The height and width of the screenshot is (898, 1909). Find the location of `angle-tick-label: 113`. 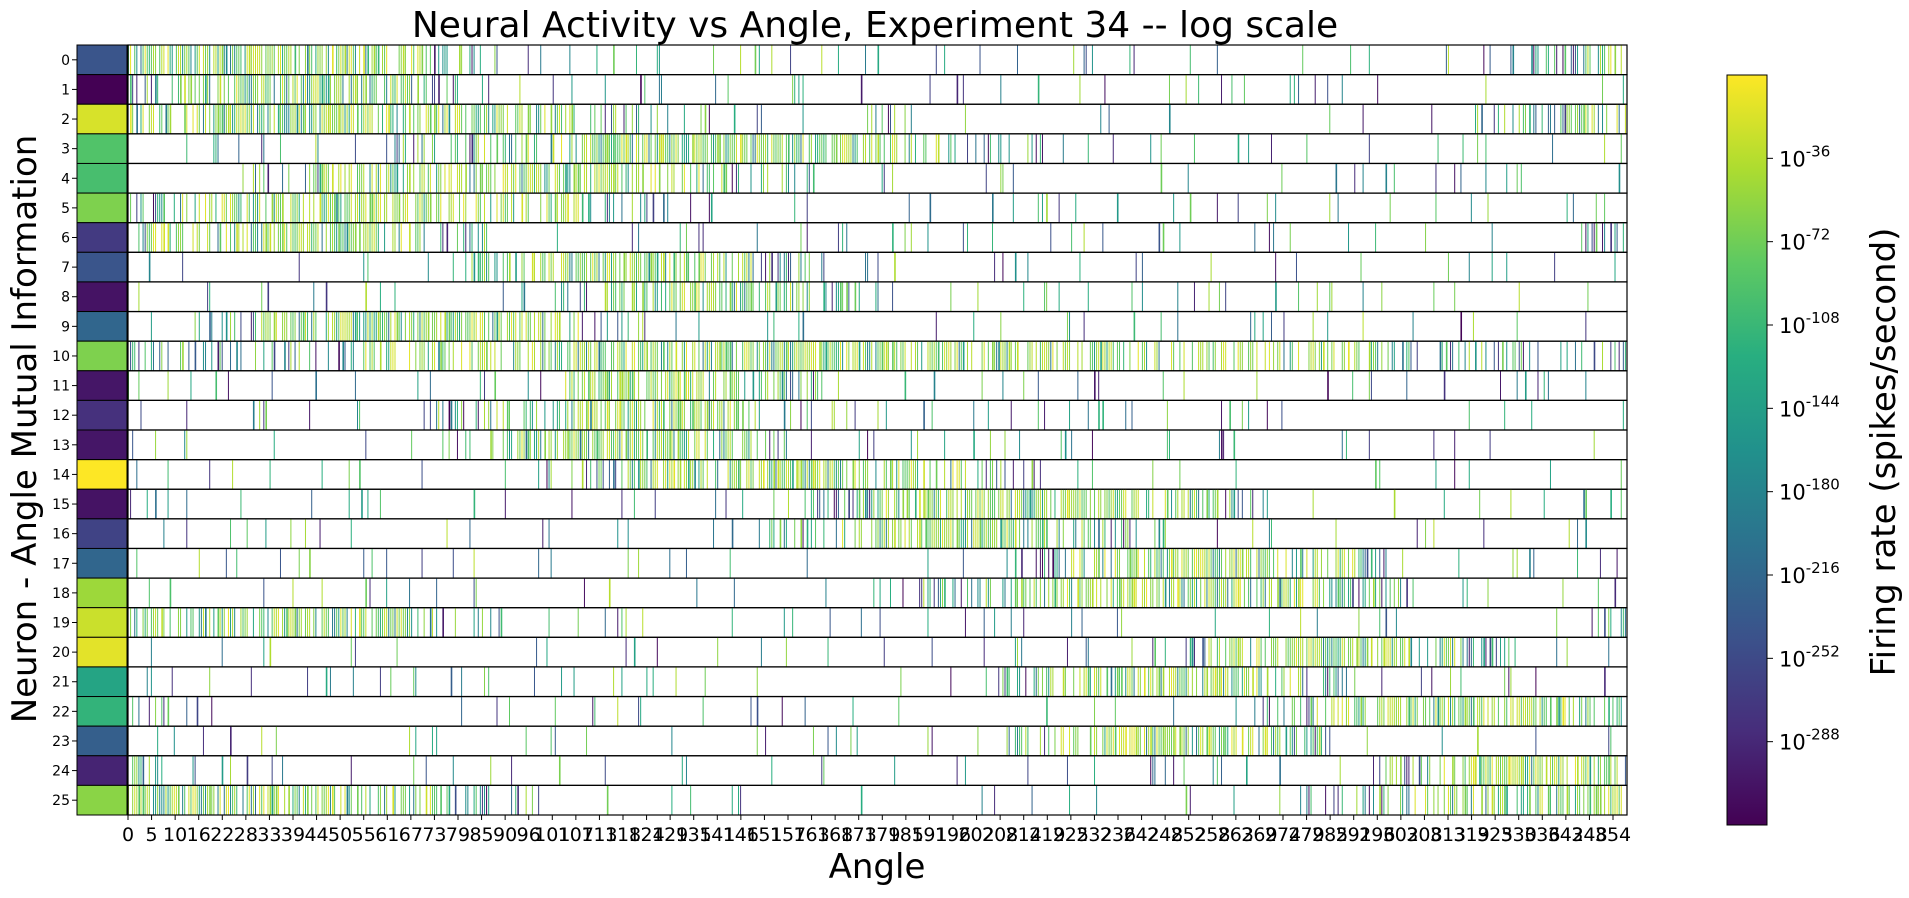

angle-tick-label: 113 is located at coordinates (599, 835).